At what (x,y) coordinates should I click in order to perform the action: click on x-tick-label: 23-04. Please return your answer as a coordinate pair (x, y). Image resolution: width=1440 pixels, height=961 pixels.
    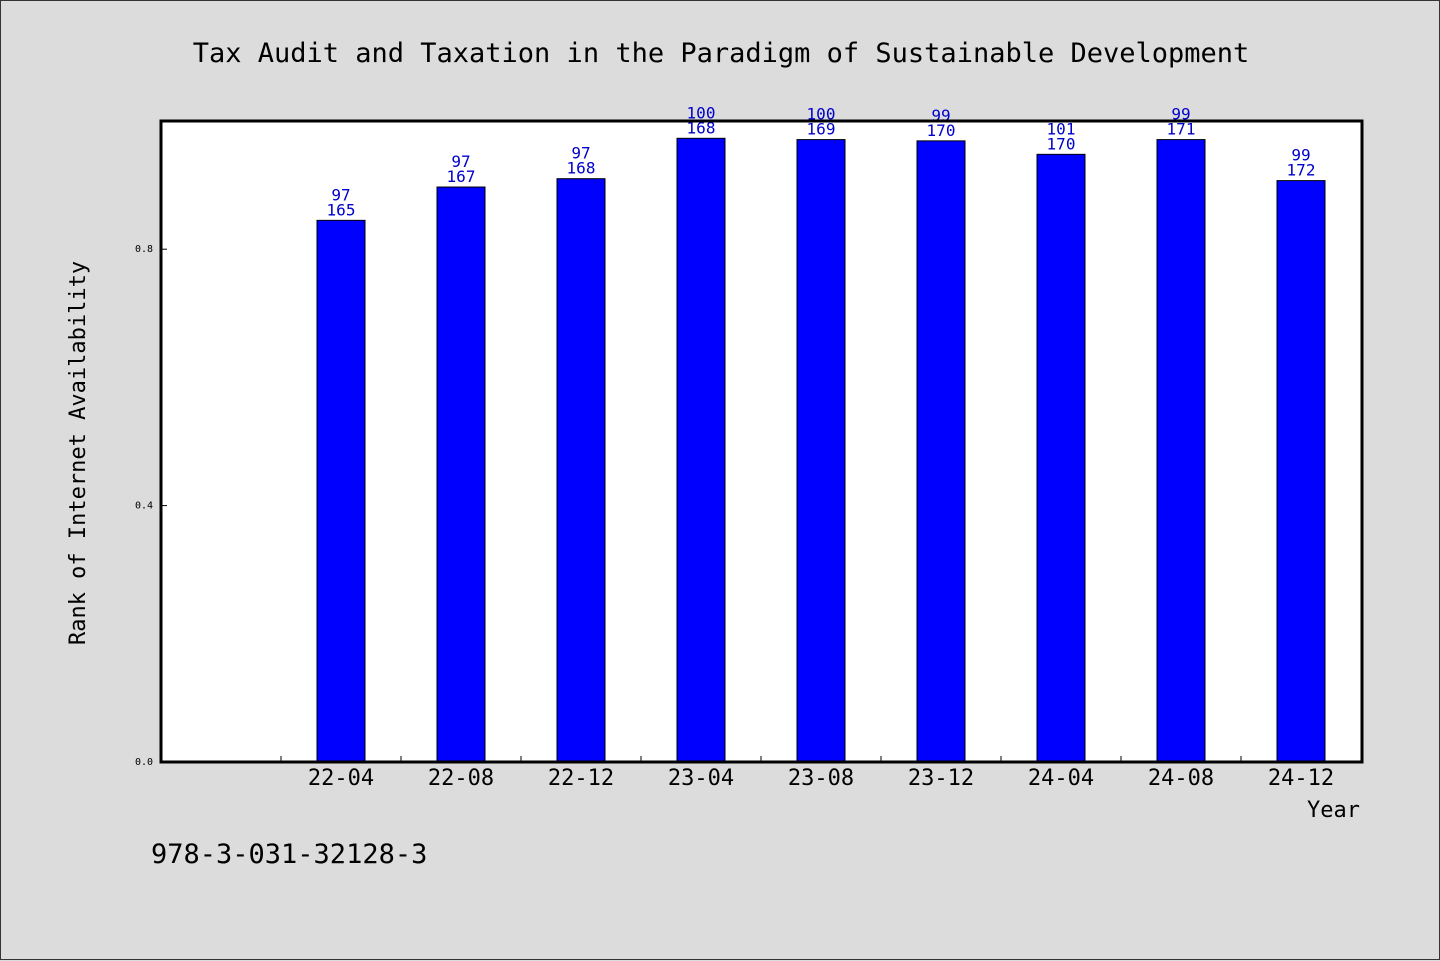
    Looking at the image, I should click on (701, 778).